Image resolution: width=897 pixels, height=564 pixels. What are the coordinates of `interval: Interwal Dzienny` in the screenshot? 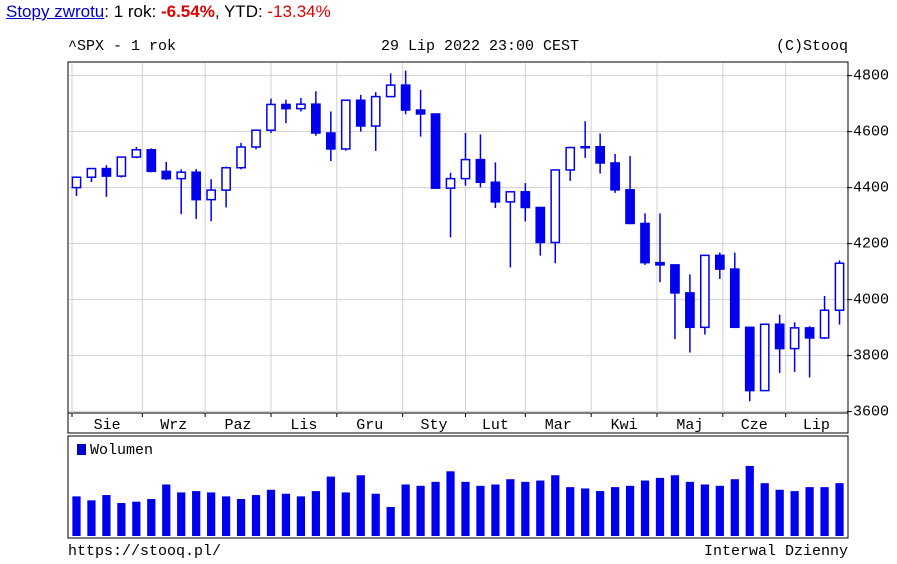 It's located at (776, 551).